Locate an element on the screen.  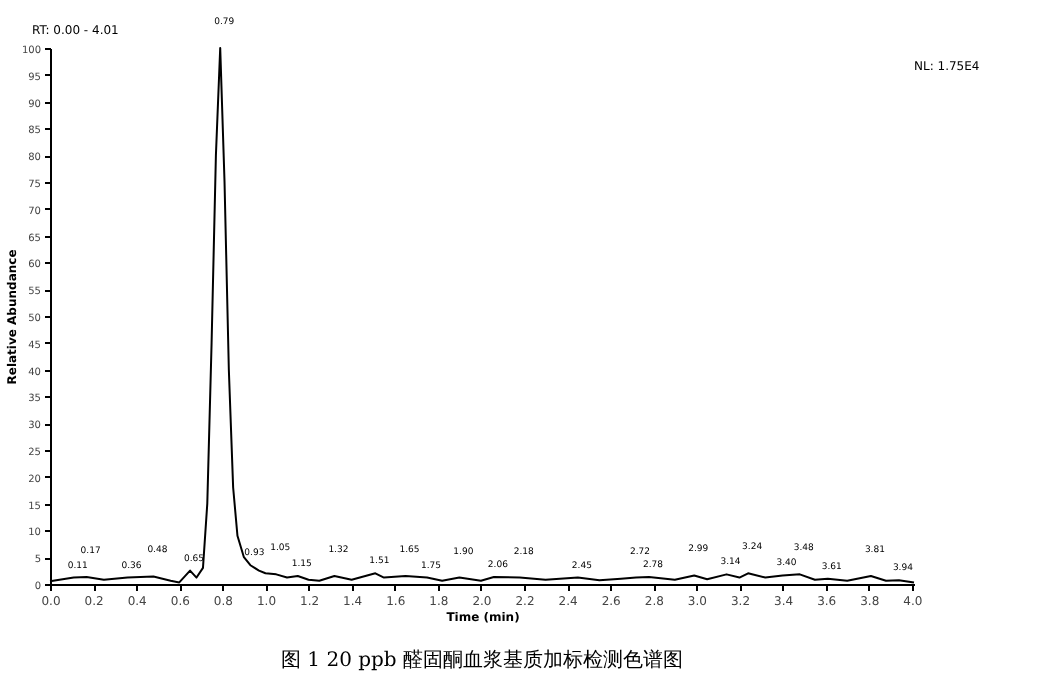
text: 图 1 20 ppb 醛固酮血浆基质加标检测色谱图 is located at coordinates (482, 660).